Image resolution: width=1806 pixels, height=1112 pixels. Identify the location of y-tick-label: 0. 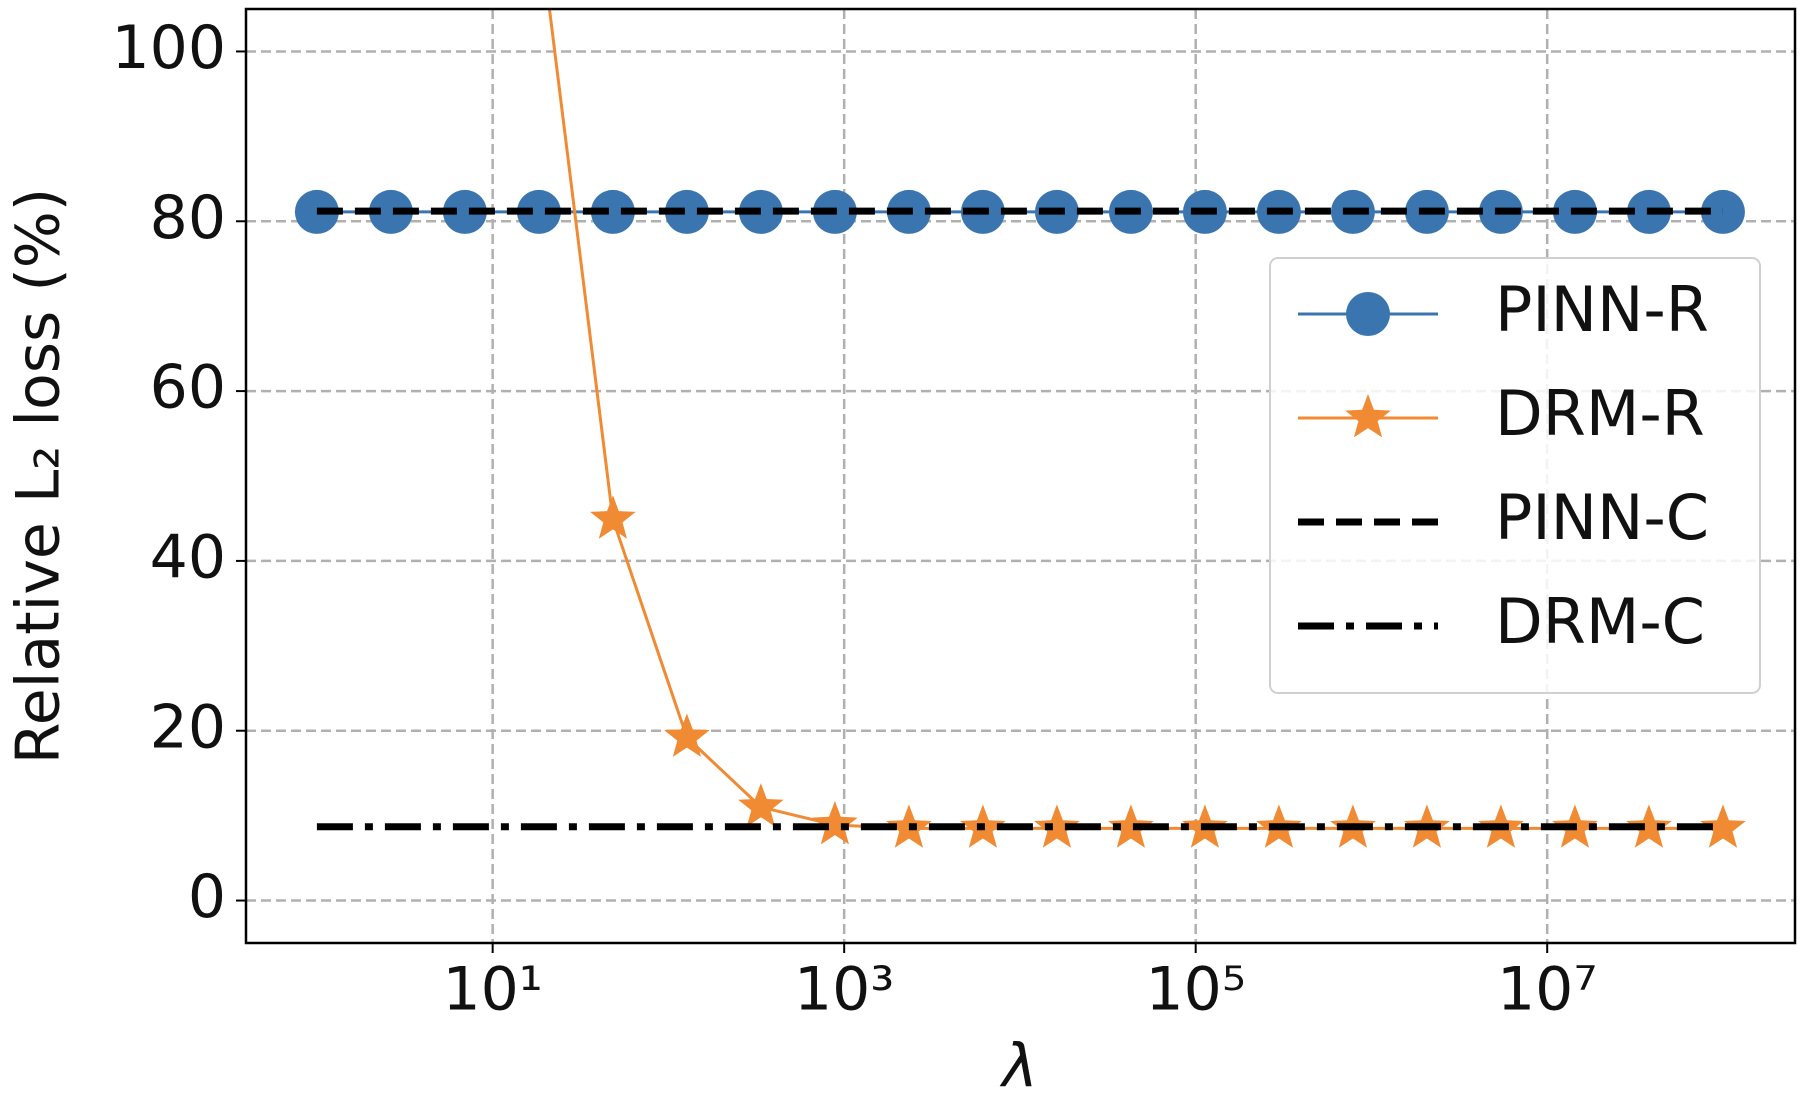
(207, 897).